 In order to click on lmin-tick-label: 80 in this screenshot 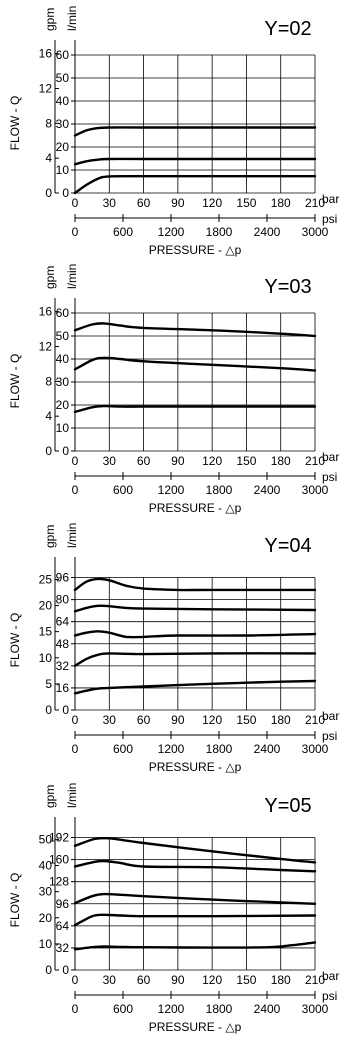, I will do `click(63, 600)`.